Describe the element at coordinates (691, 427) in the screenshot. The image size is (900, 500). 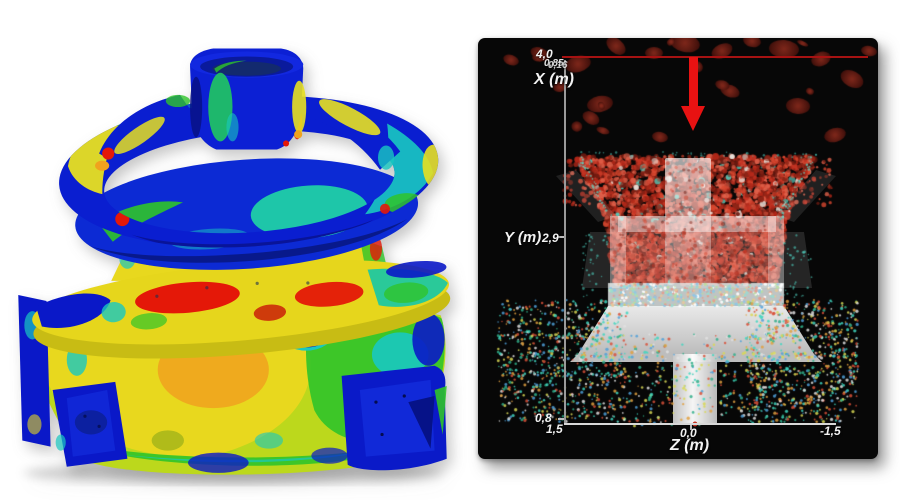
I see `z-axis-tick-mark` at that location.